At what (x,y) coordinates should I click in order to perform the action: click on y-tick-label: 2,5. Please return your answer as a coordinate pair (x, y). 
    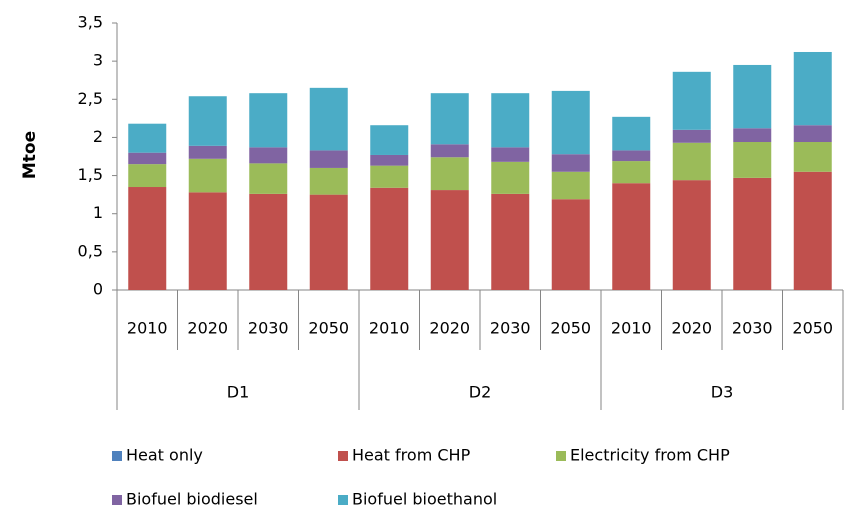
    Looking at the image, I should click on (90, 98).